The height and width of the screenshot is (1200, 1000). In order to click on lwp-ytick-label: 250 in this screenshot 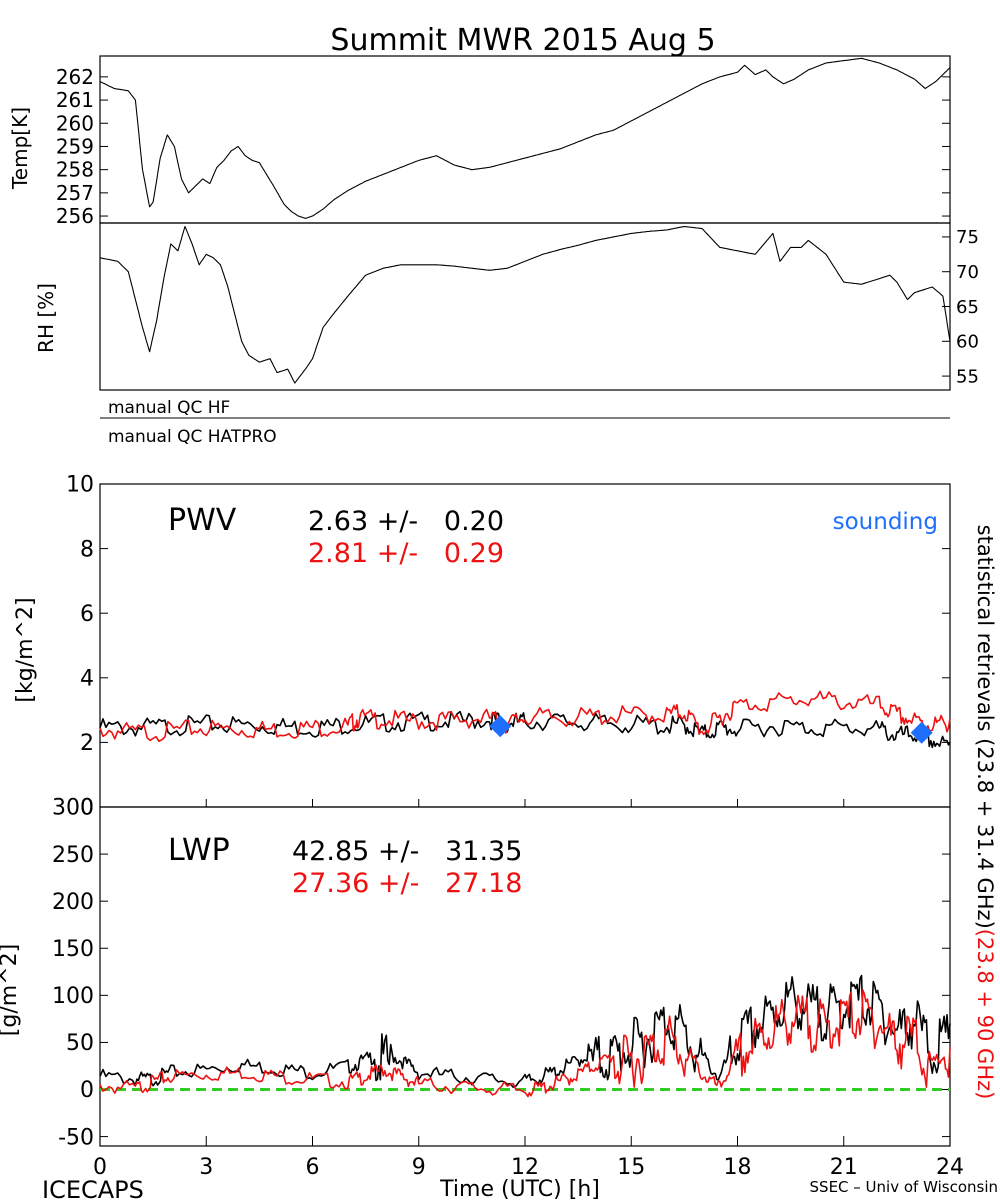, I will do `click(73, 855)`.